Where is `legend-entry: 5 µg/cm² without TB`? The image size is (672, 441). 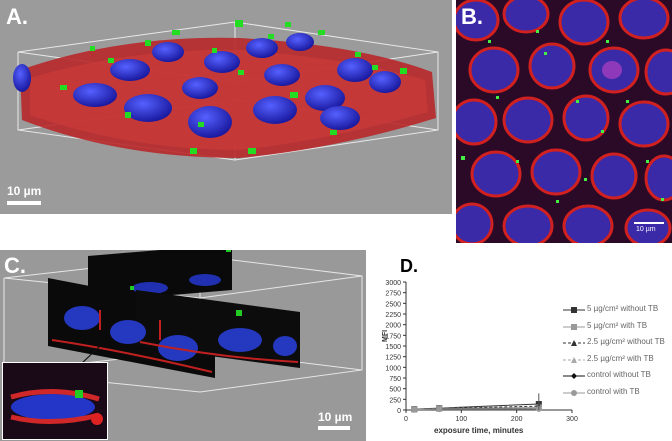 legend-entry: 5 µg/cm² without TB is located at coordinates (623, 308).